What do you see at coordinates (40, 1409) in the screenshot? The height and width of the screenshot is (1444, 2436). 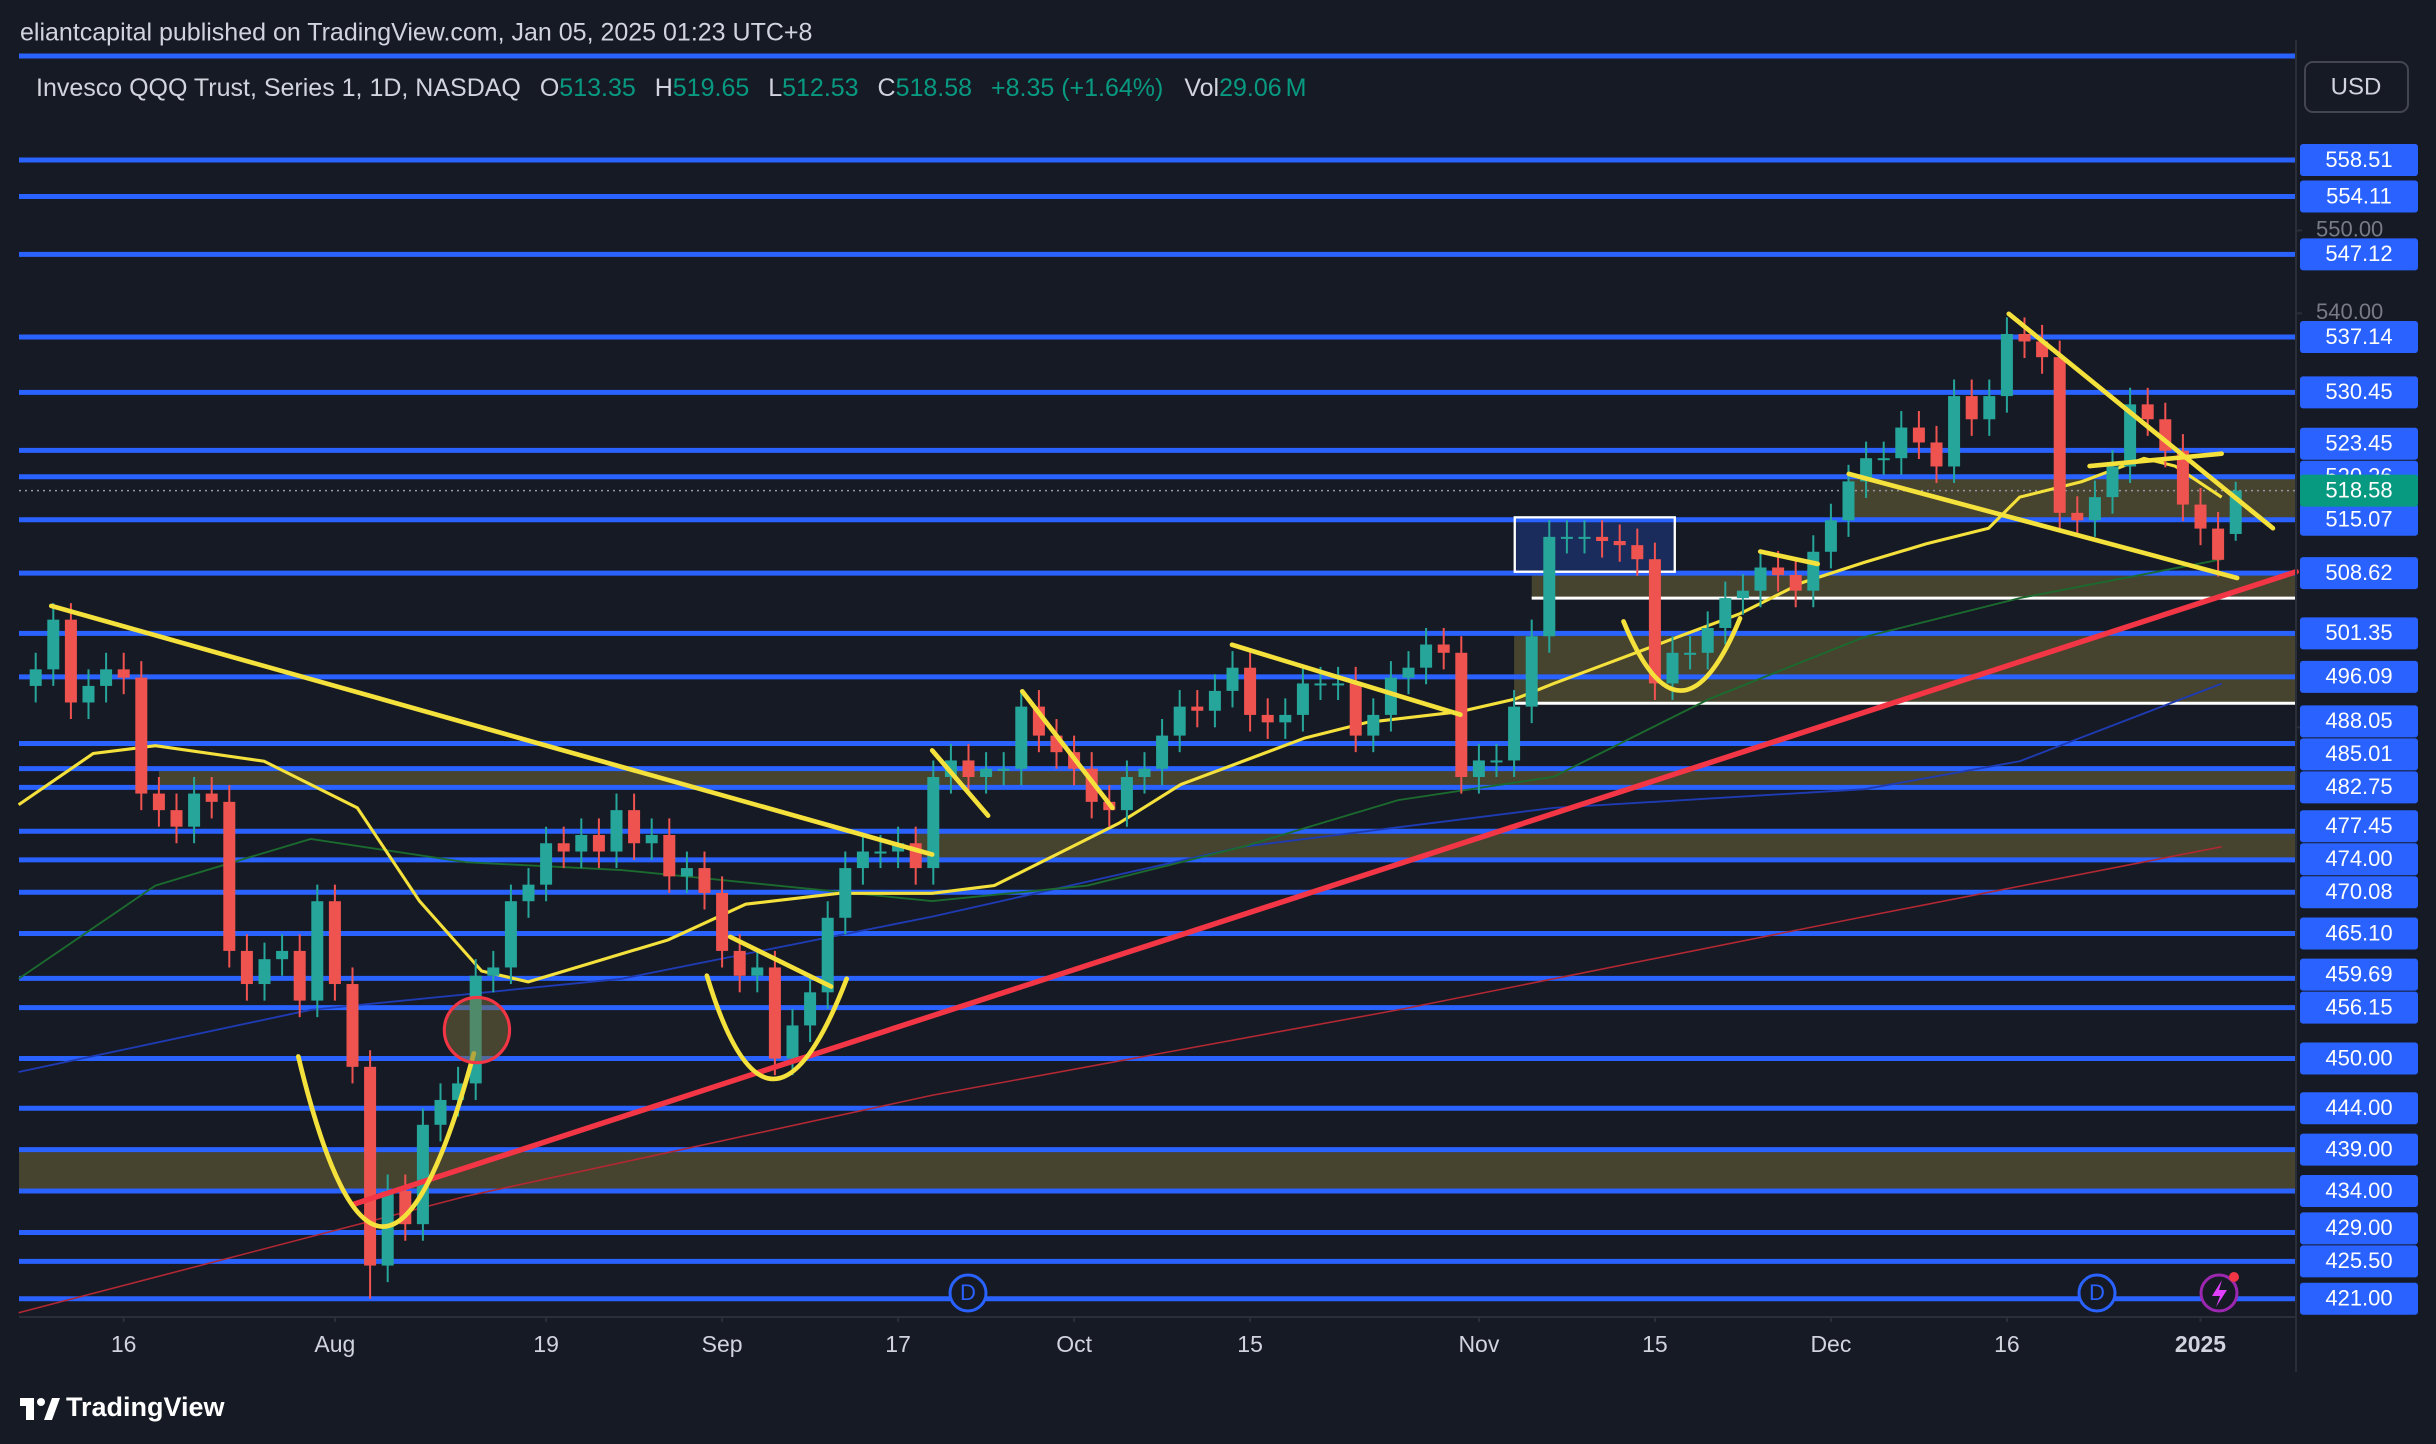 I see `brand-logo` at bounding box center [40, 1409].